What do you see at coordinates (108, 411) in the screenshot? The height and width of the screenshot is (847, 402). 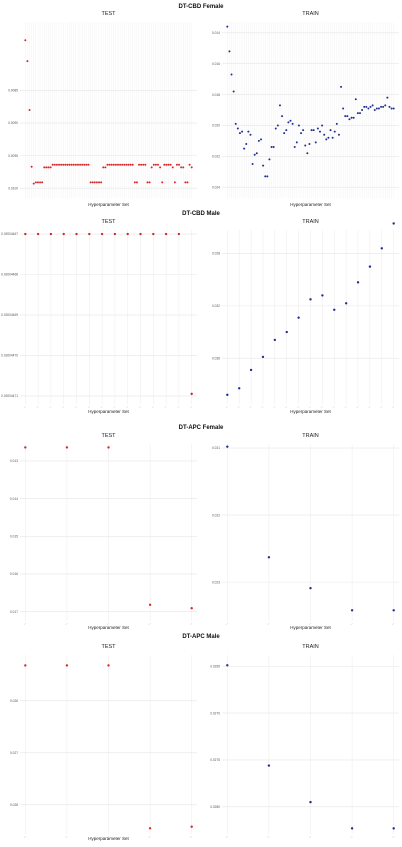 I see `x-axis-label: Hyperparameter Set` at bounding box center [108, 411].